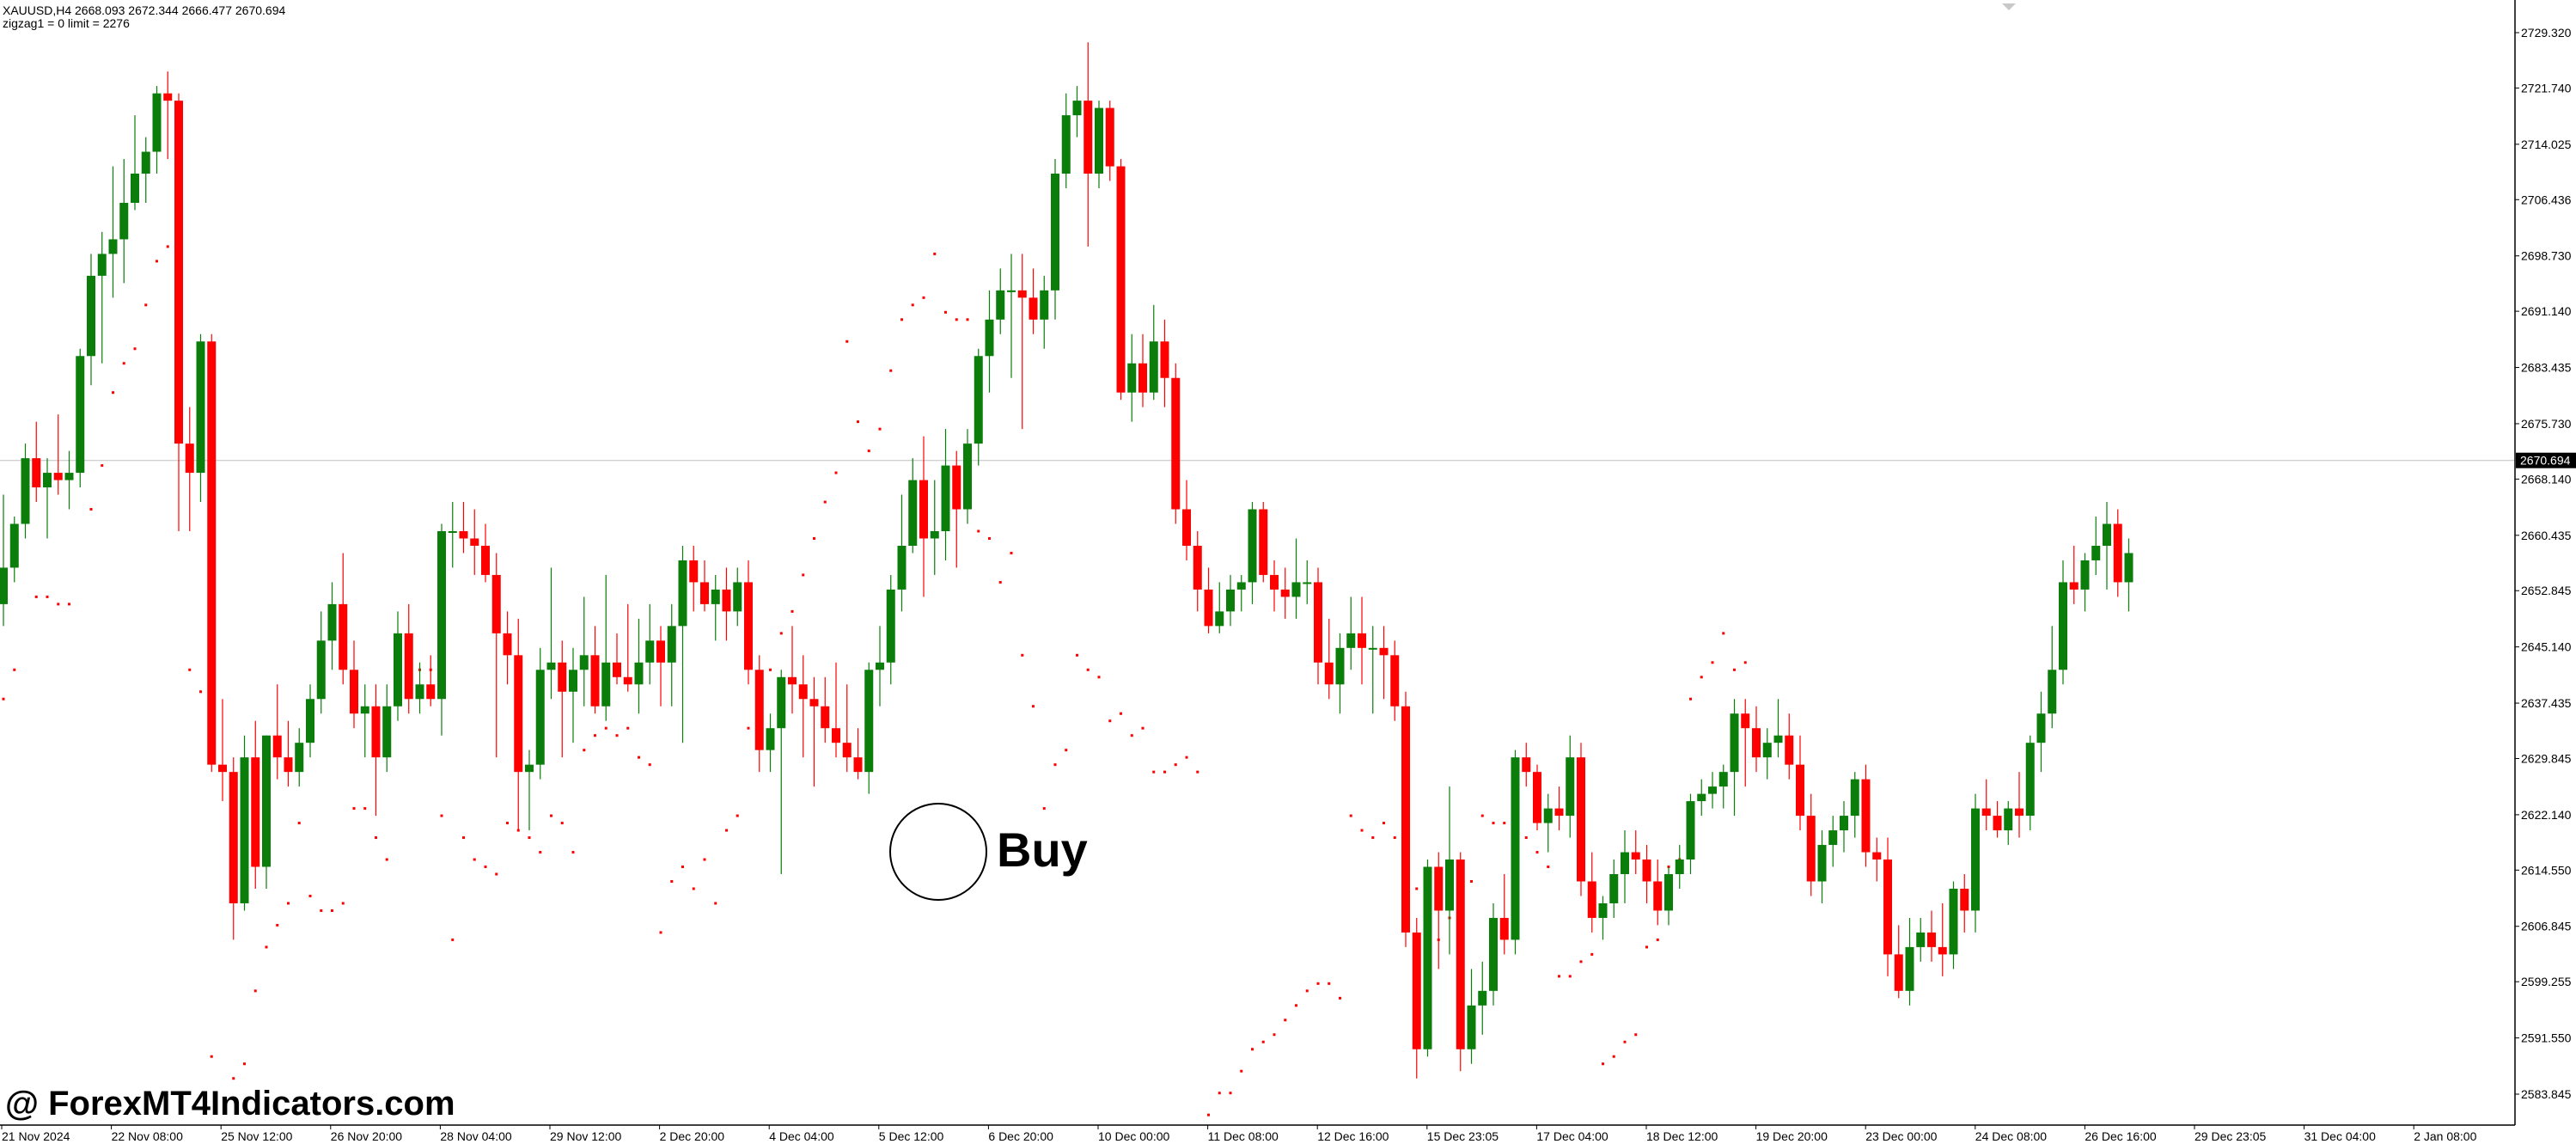 The width and height of the screenshot is (2576, 1144). I want to click on time-tick-label: 18 Dec 12:00, so click(1682, 1136).